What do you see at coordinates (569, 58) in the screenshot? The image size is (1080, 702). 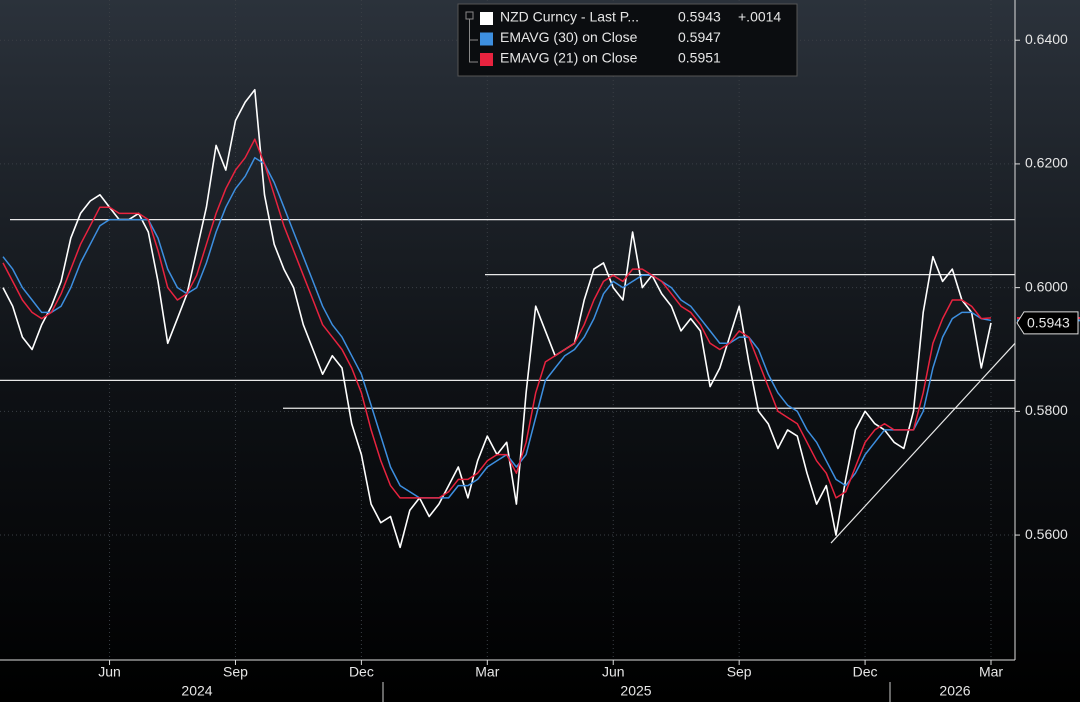 I see `legend-name: EMAVG (21) on Close` at bounding box center [569, 58].